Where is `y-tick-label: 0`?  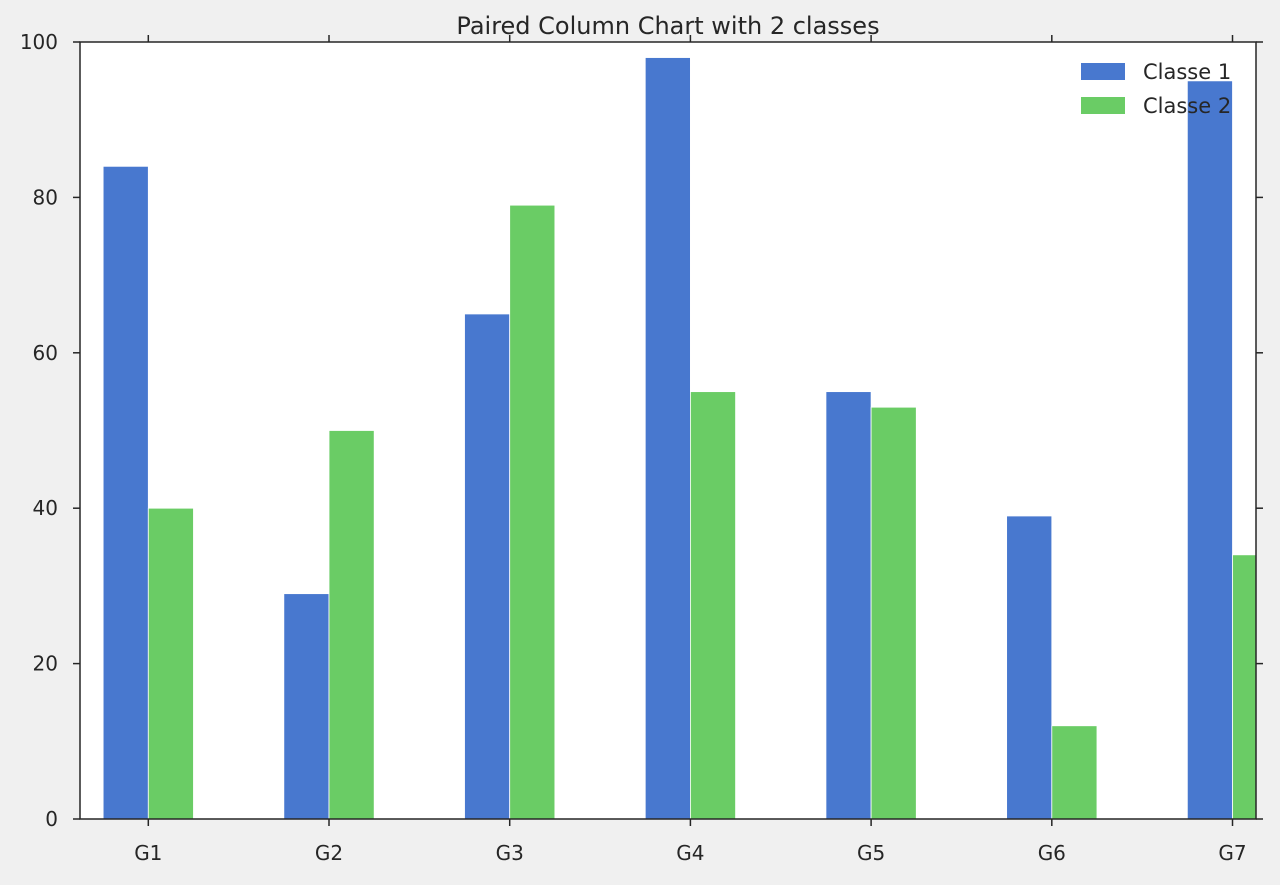 y-tick-label: 0 is located at coordinates (51, 819).